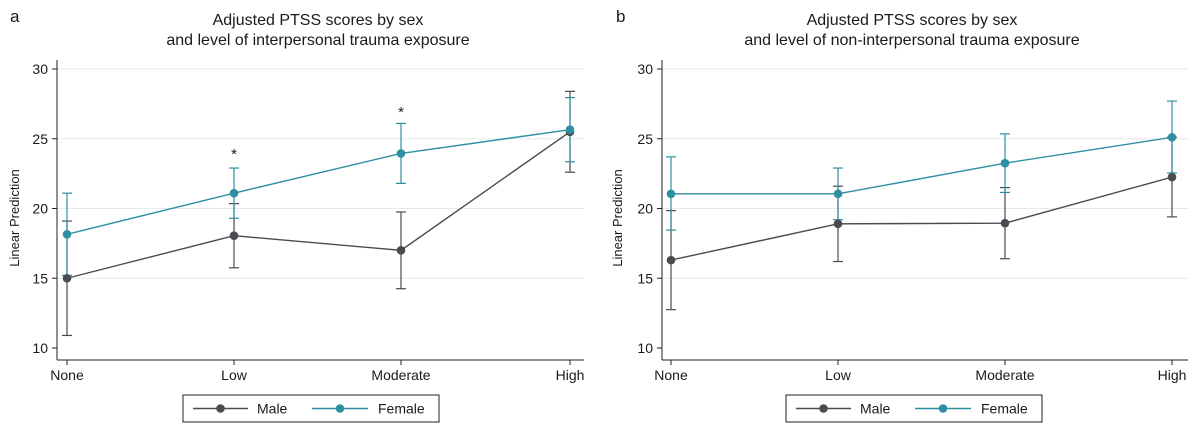 This screenshot has width=1195, height=426. I want to click on panel-label: a, so click(15, 16).